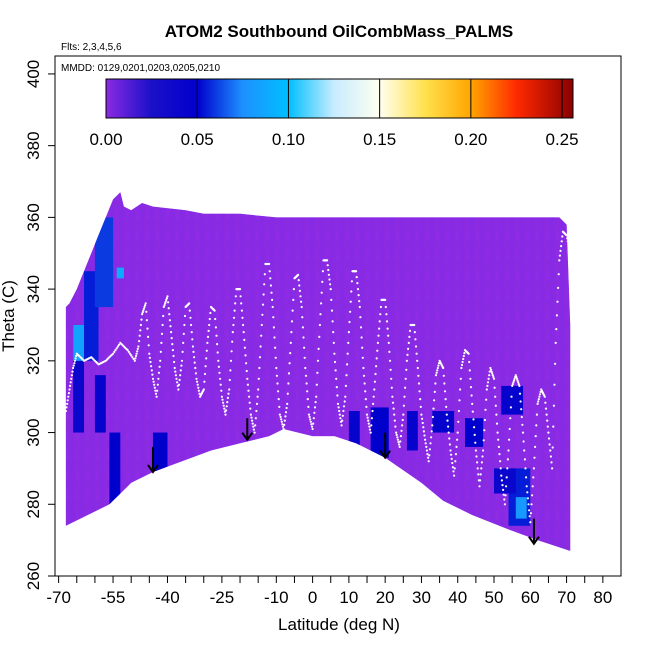 The width and height of the screenshot is (650, 650). What do you see at coordinates (339, 624) in the screenshot?
I see `x-axis-title: Latitude (deg N)` at bounding box center [339, 624].